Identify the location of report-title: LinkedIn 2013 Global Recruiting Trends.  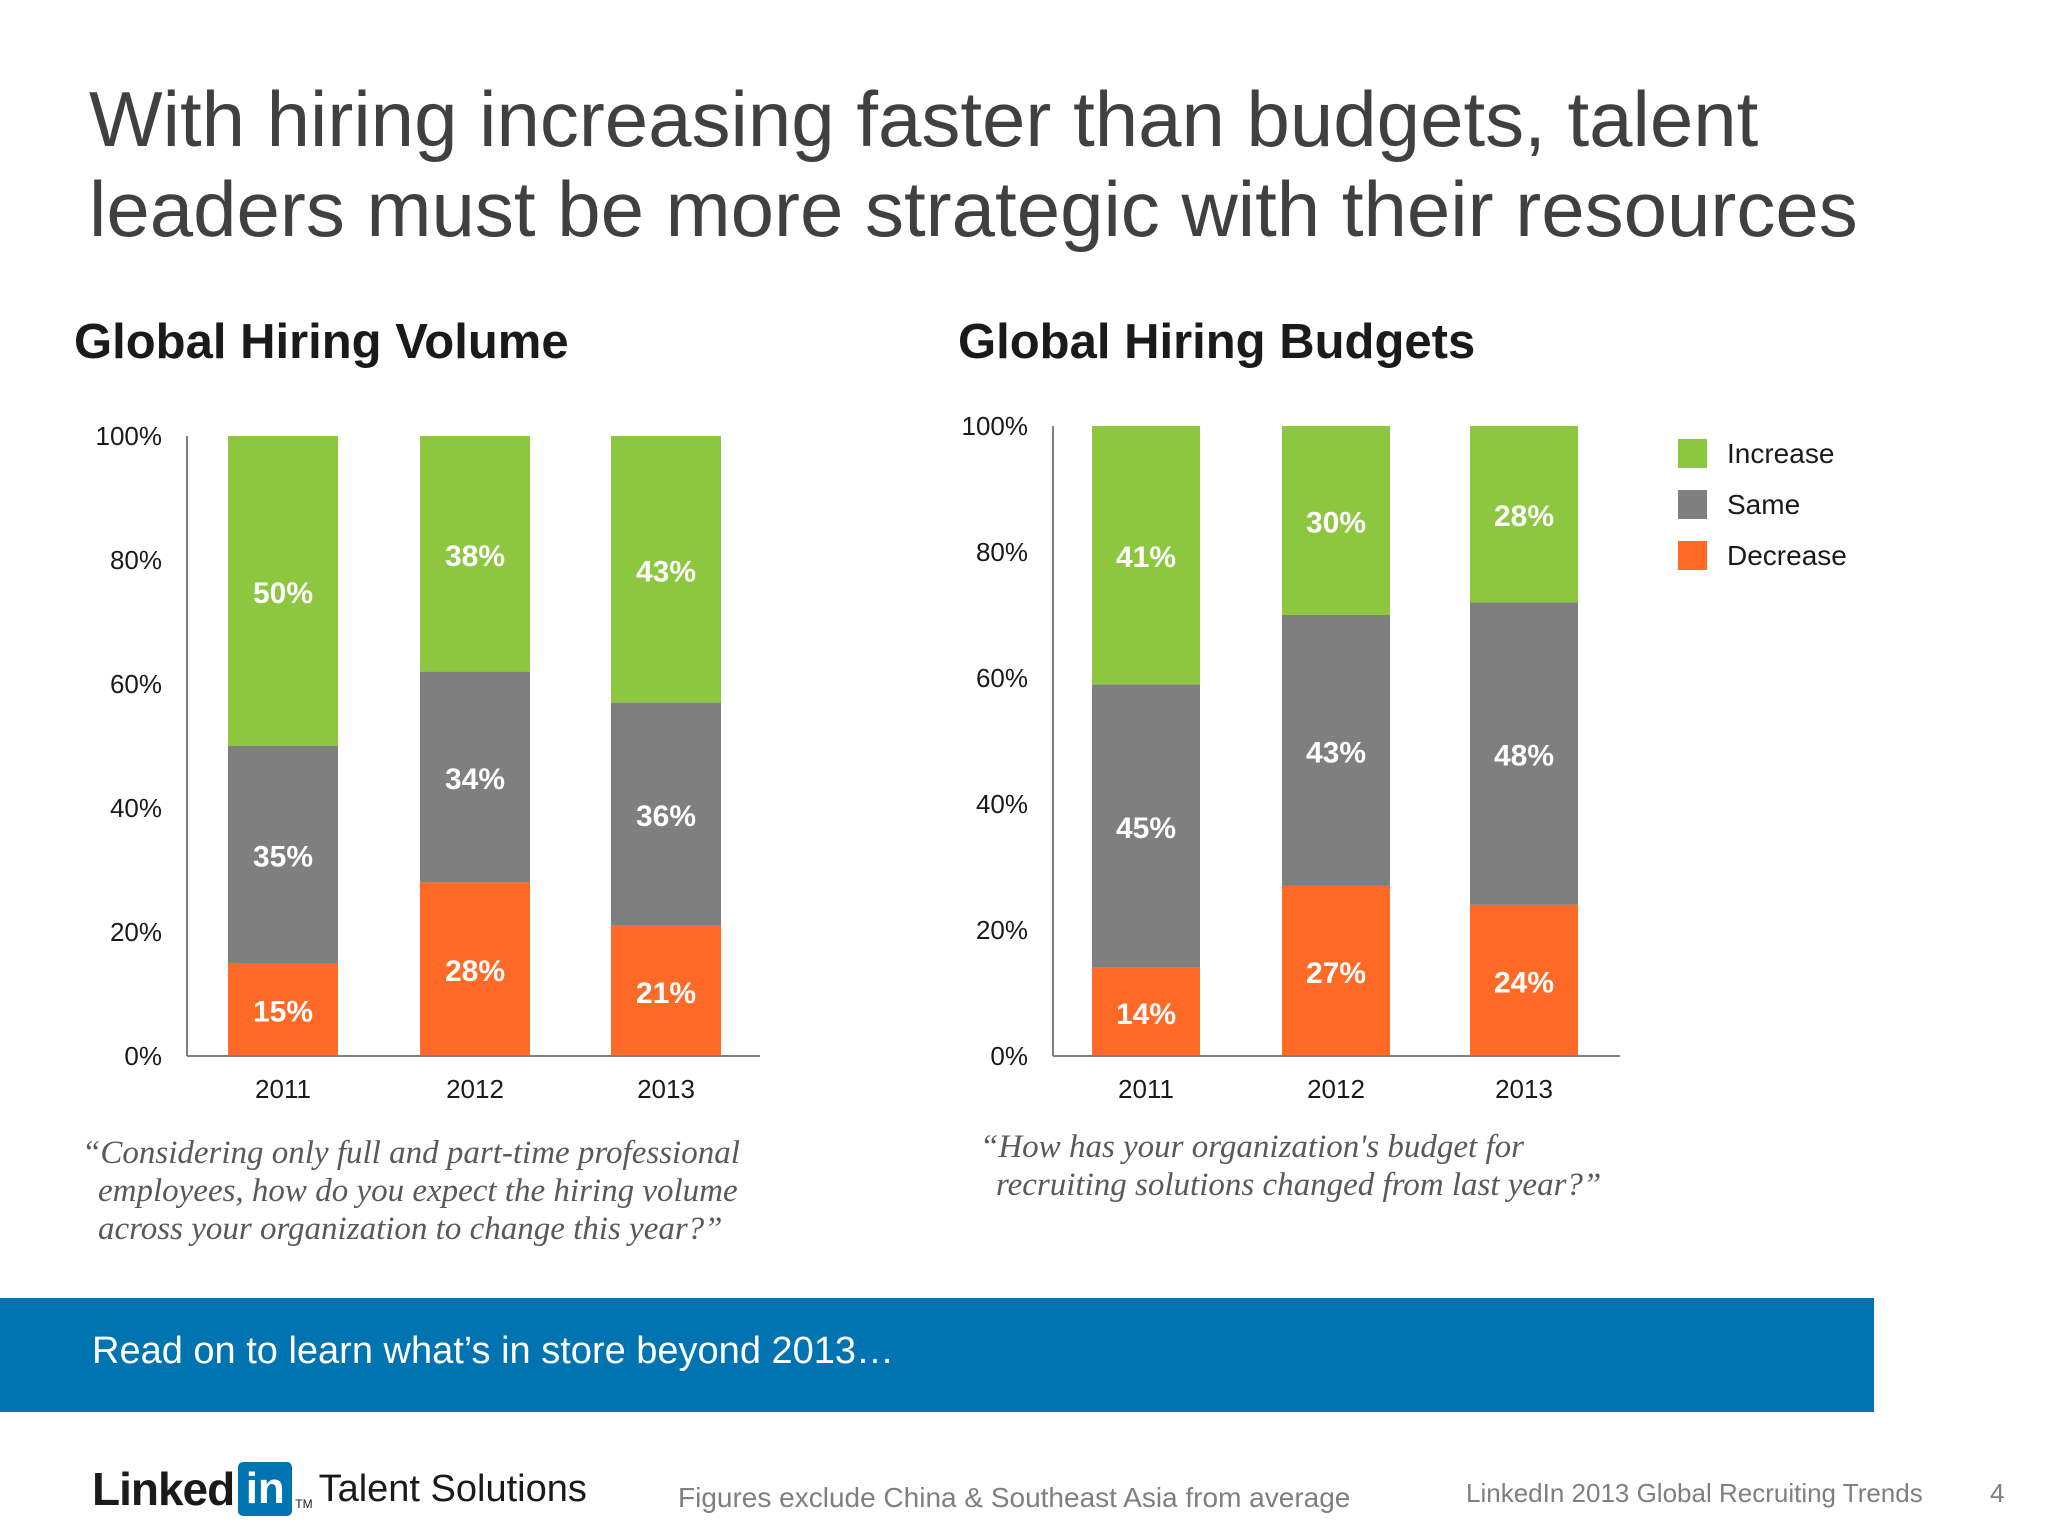
(1694, 1493).